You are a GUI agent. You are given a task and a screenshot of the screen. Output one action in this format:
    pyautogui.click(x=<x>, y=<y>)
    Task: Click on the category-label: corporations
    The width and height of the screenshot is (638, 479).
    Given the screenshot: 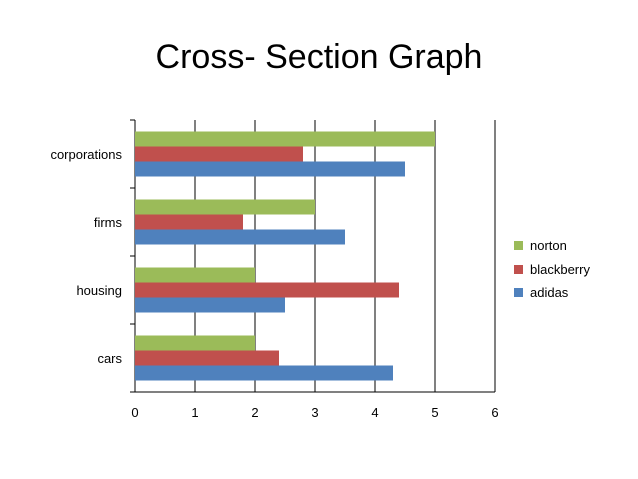 What is the action you would take?
    pyautogui.click(x=86, y=154)
    